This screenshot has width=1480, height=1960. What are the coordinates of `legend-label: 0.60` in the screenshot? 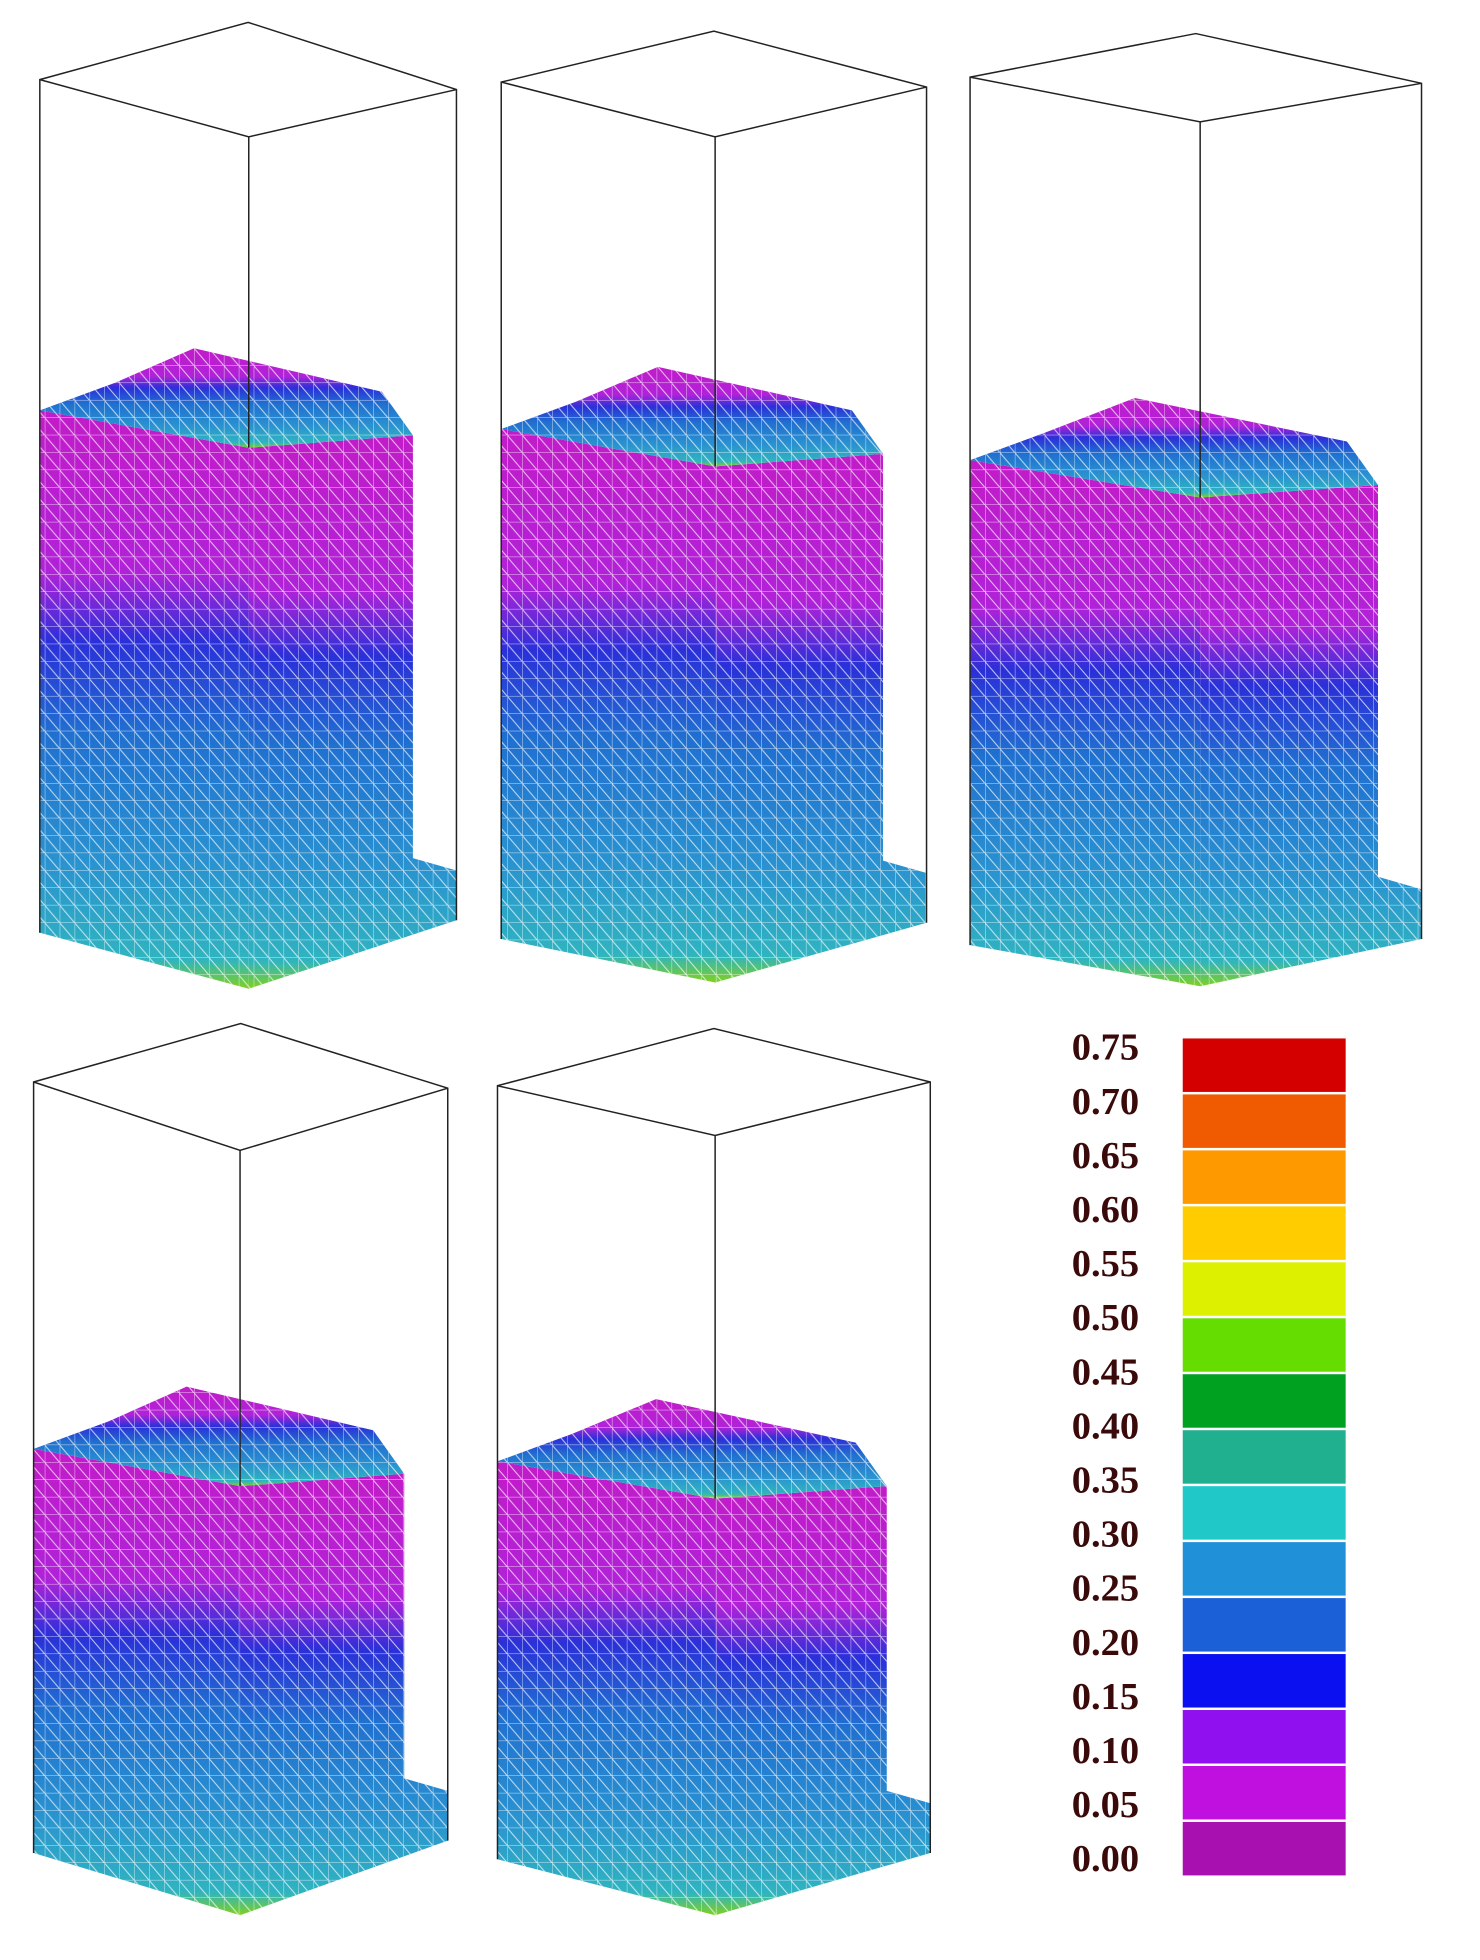 It's located at (1105, 1210).